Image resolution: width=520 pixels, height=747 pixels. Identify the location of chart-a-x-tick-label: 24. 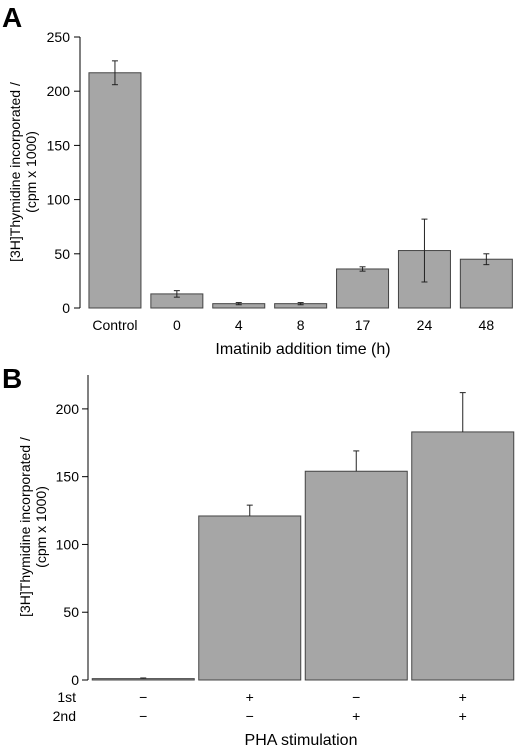
(425, 325).